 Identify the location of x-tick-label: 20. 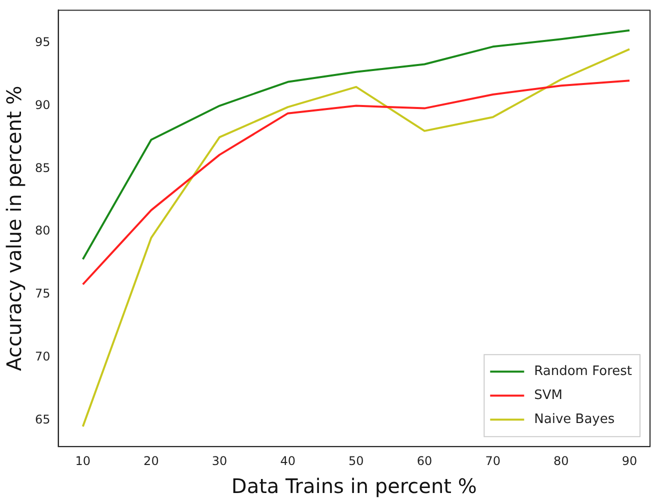
(151, 461).